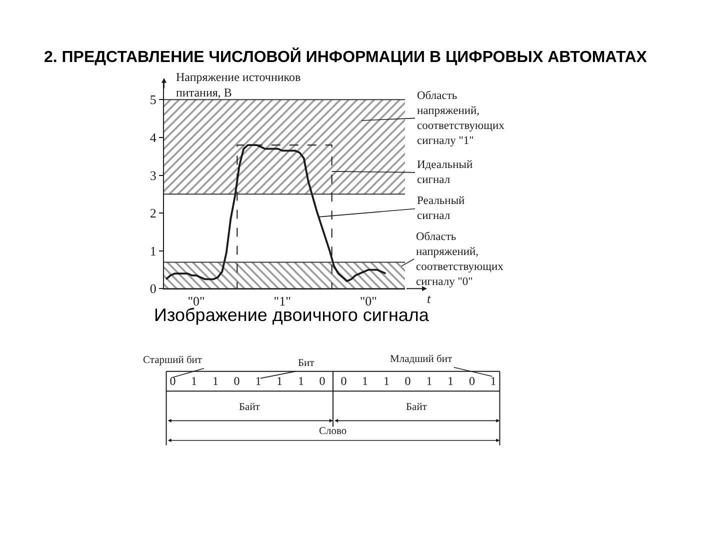 This screenshot has height=540, width=720. What do you see at coordinates (421, 359) in the screenshot?
I see `text: Младший бит` at bounding box center [421, 359].